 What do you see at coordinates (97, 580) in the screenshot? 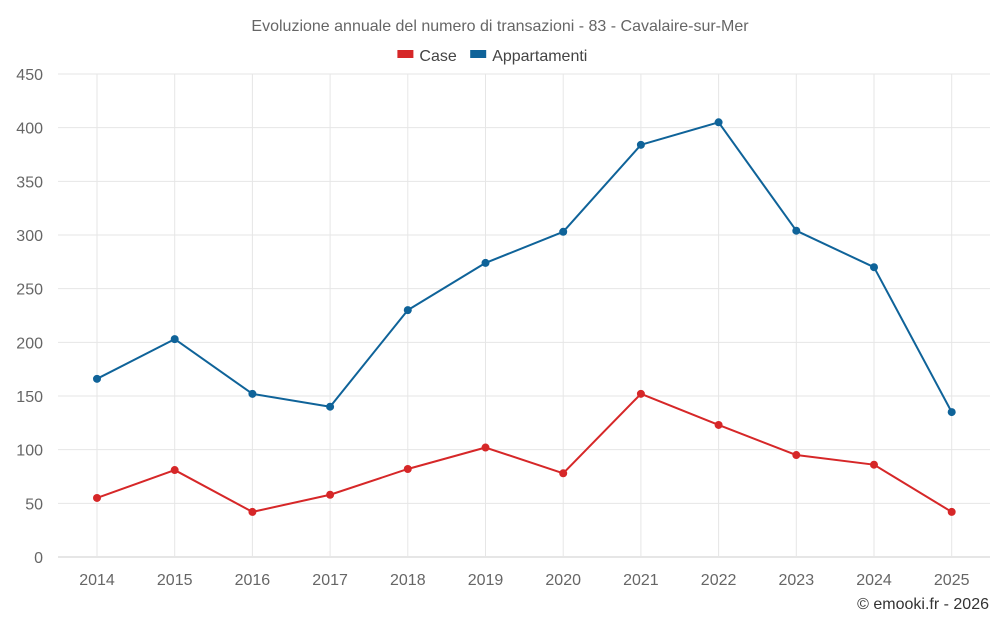
I see `x-tick-label-0: 2014` at bounding box center [97, 580].